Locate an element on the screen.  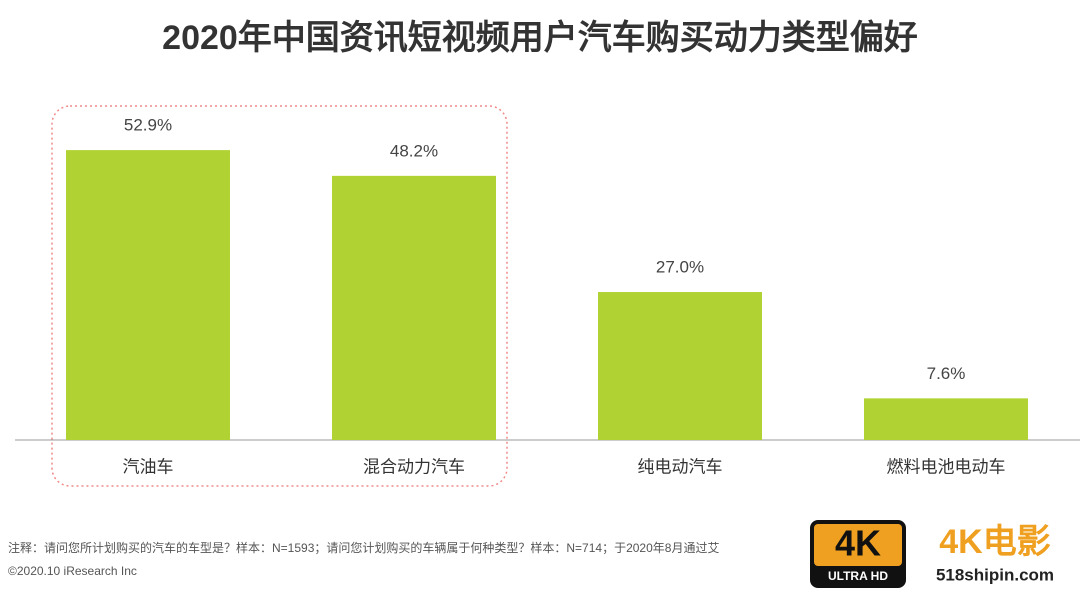
x-tick-label: 燃料电池电动车 is located at coordinates (946, 466).